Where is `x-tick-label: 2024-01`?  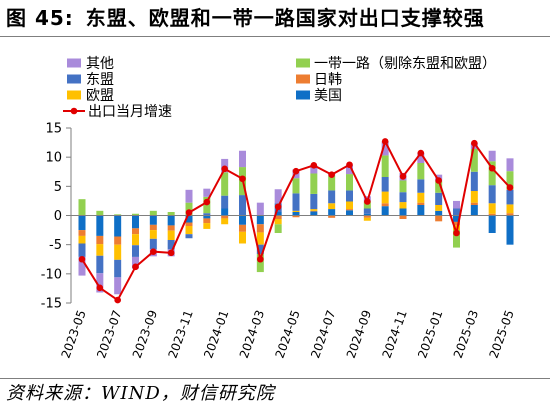
x-tick-label: 2024-01 is located at coordinates (216, 334).